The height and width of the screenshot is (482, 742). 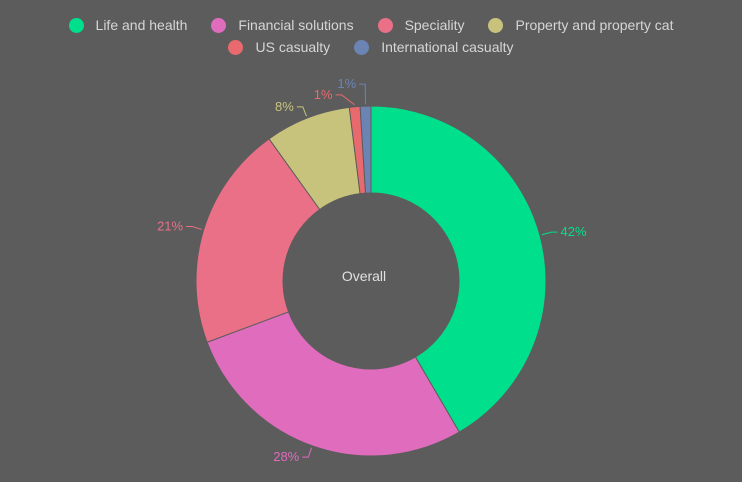 What do you see at coordinates (170, 226) in the screenshot?
I see `slice-value-label: 21%` at bounding box center [170, 226].